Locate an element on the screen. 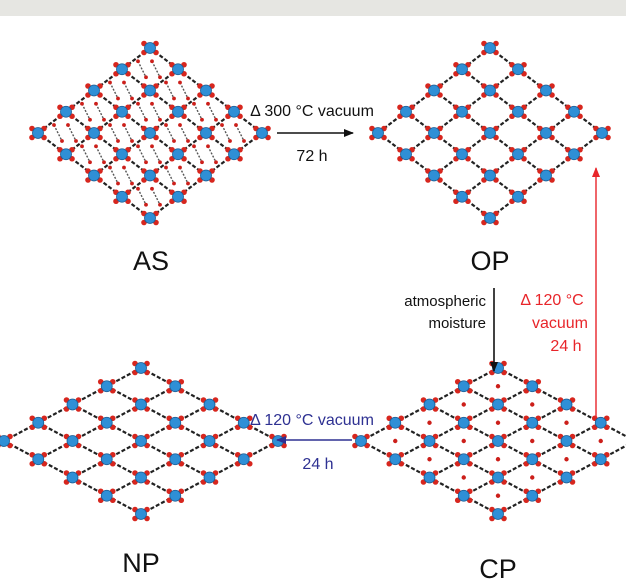 The image size is (626, 582). lattice-np is located at coordinates (143, 441).